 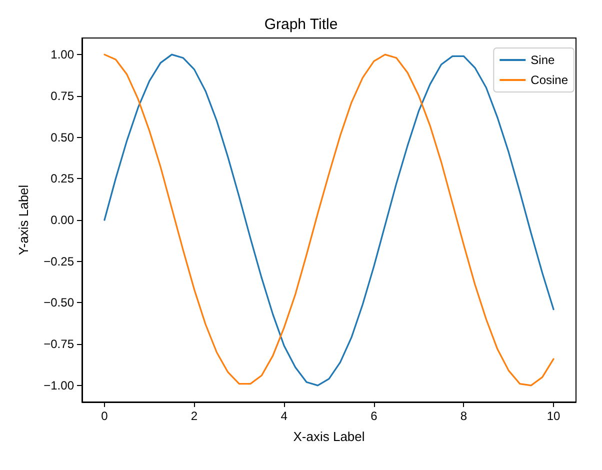 I want to click on y-tick-label: 0.25, so click(x=62, y=179).